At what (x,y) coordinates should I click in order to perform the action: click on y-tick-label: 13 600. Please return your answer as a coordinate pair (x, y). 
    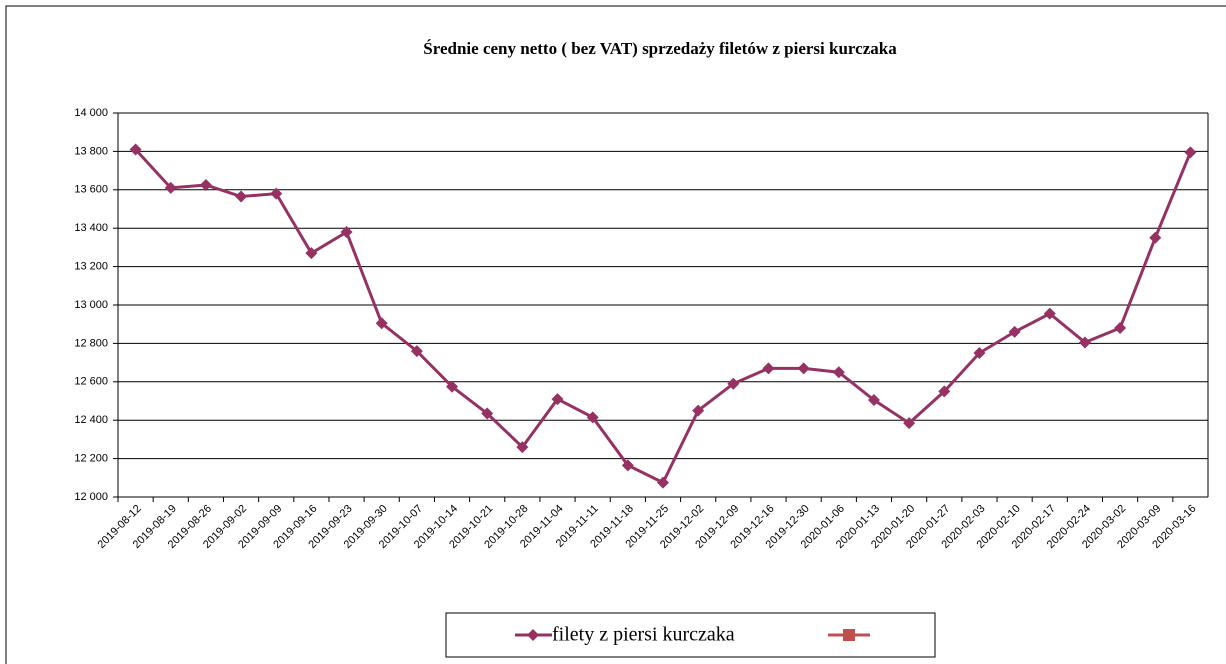
    Looking at the image, I should click on (91, 190).